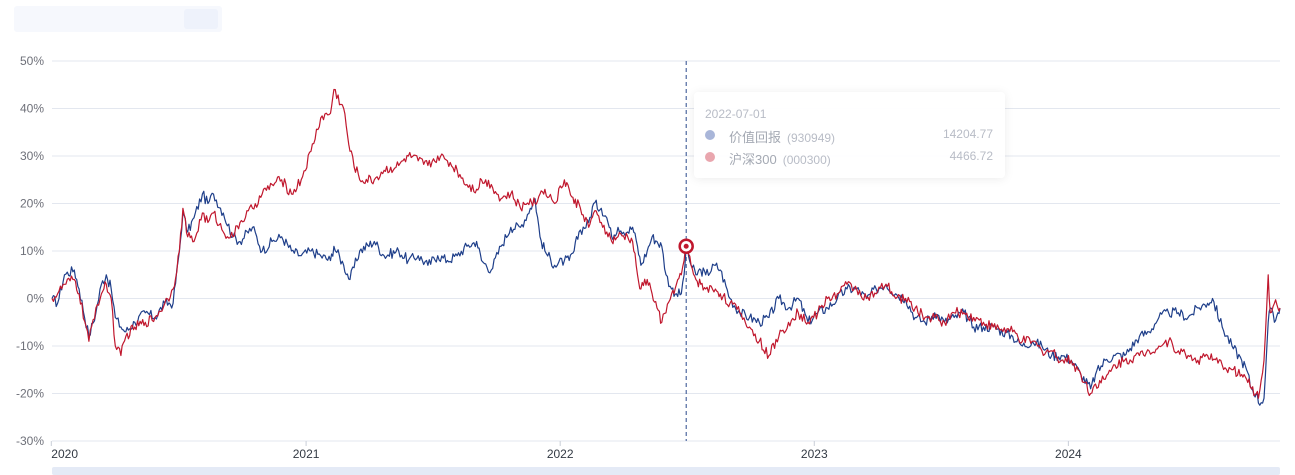  I want to click on legend-placeholder-bar, so click(118, 19).